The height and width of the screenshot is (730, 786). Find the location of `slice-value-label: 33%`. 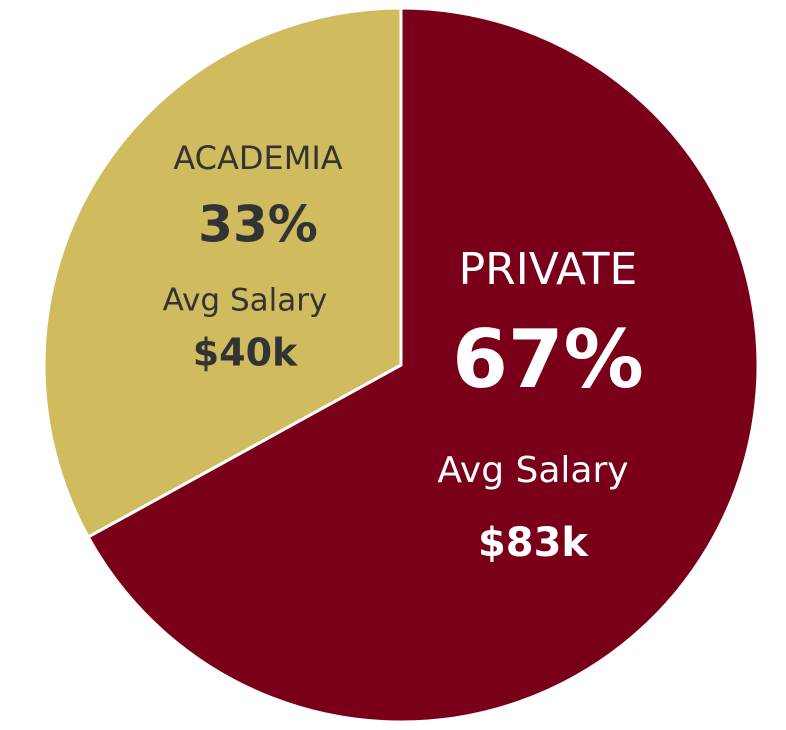

slice-value-label: 33% is located at coordinates (258, 225).